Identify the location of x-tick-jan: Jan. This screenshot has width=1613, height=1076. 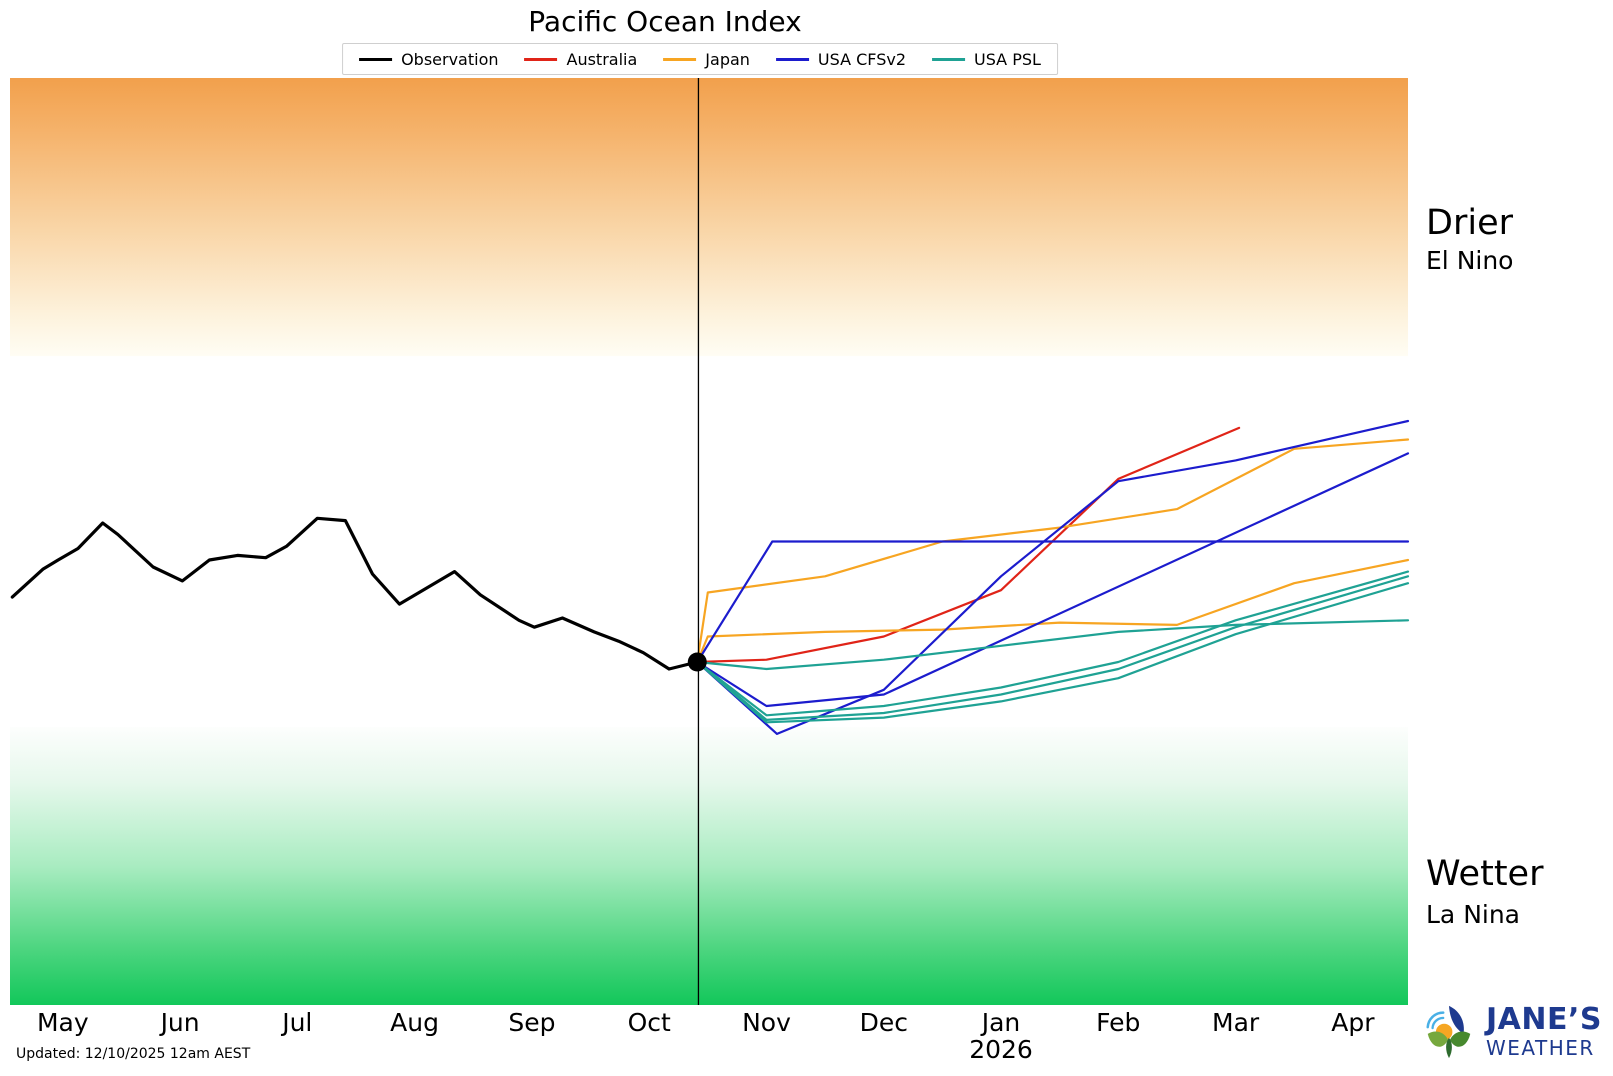
(1000, 1022).